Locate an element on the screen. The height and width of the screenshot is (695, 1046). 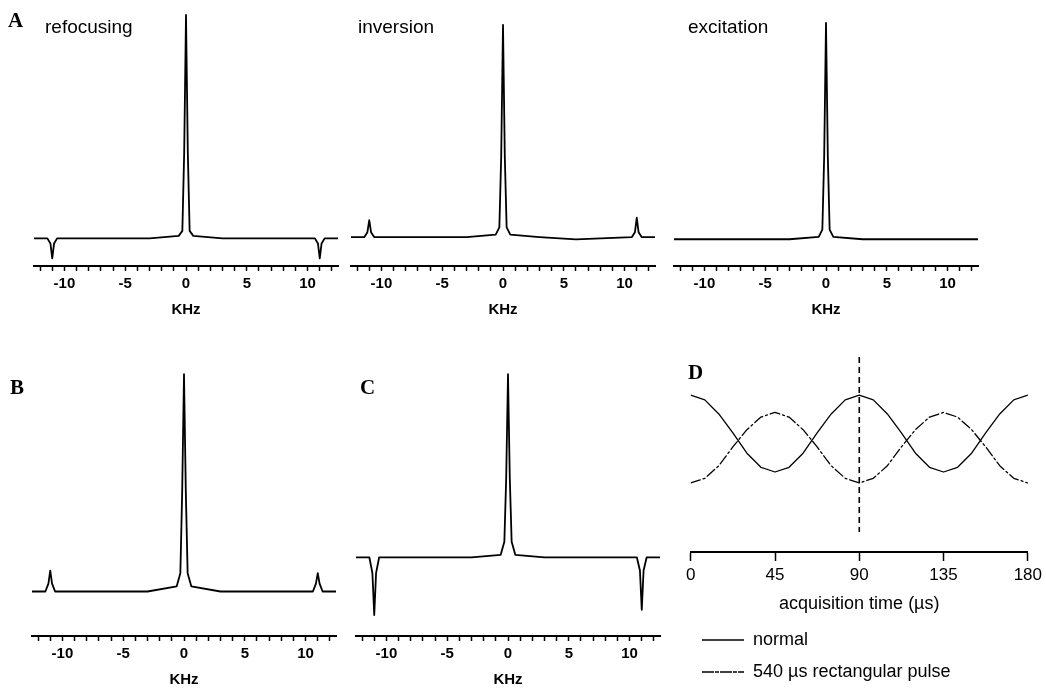
x-tick-label: 180 is located at coordinates (1028, 574).